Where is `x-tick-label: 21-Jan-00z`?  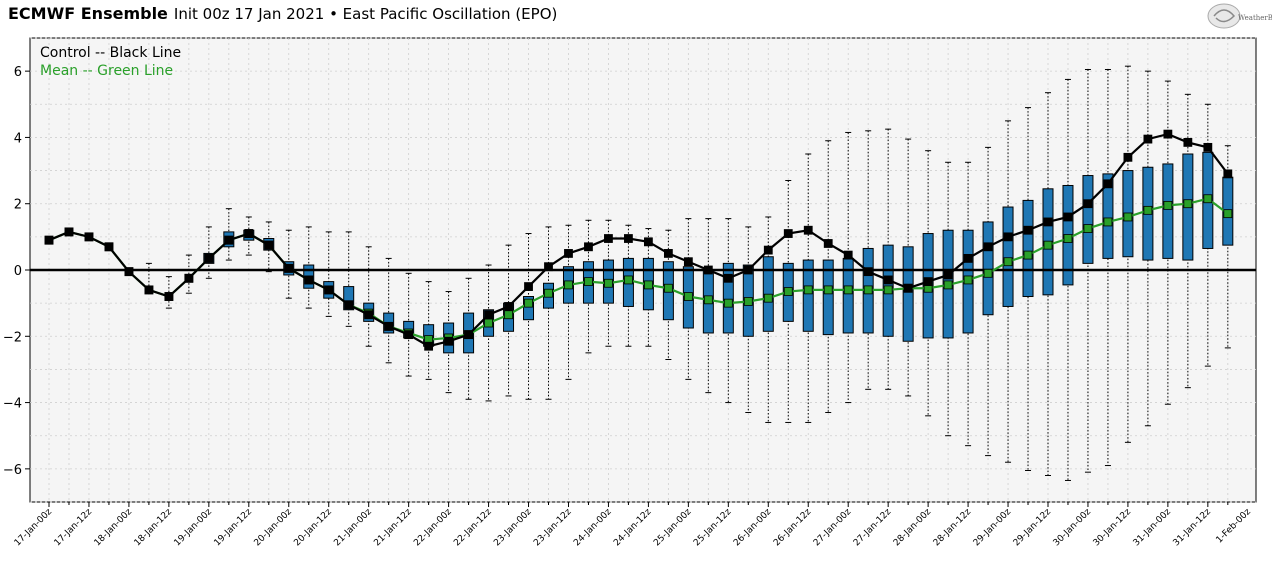 x-tick-label: 21-Jan-00z is located at coordinates (353, 528).